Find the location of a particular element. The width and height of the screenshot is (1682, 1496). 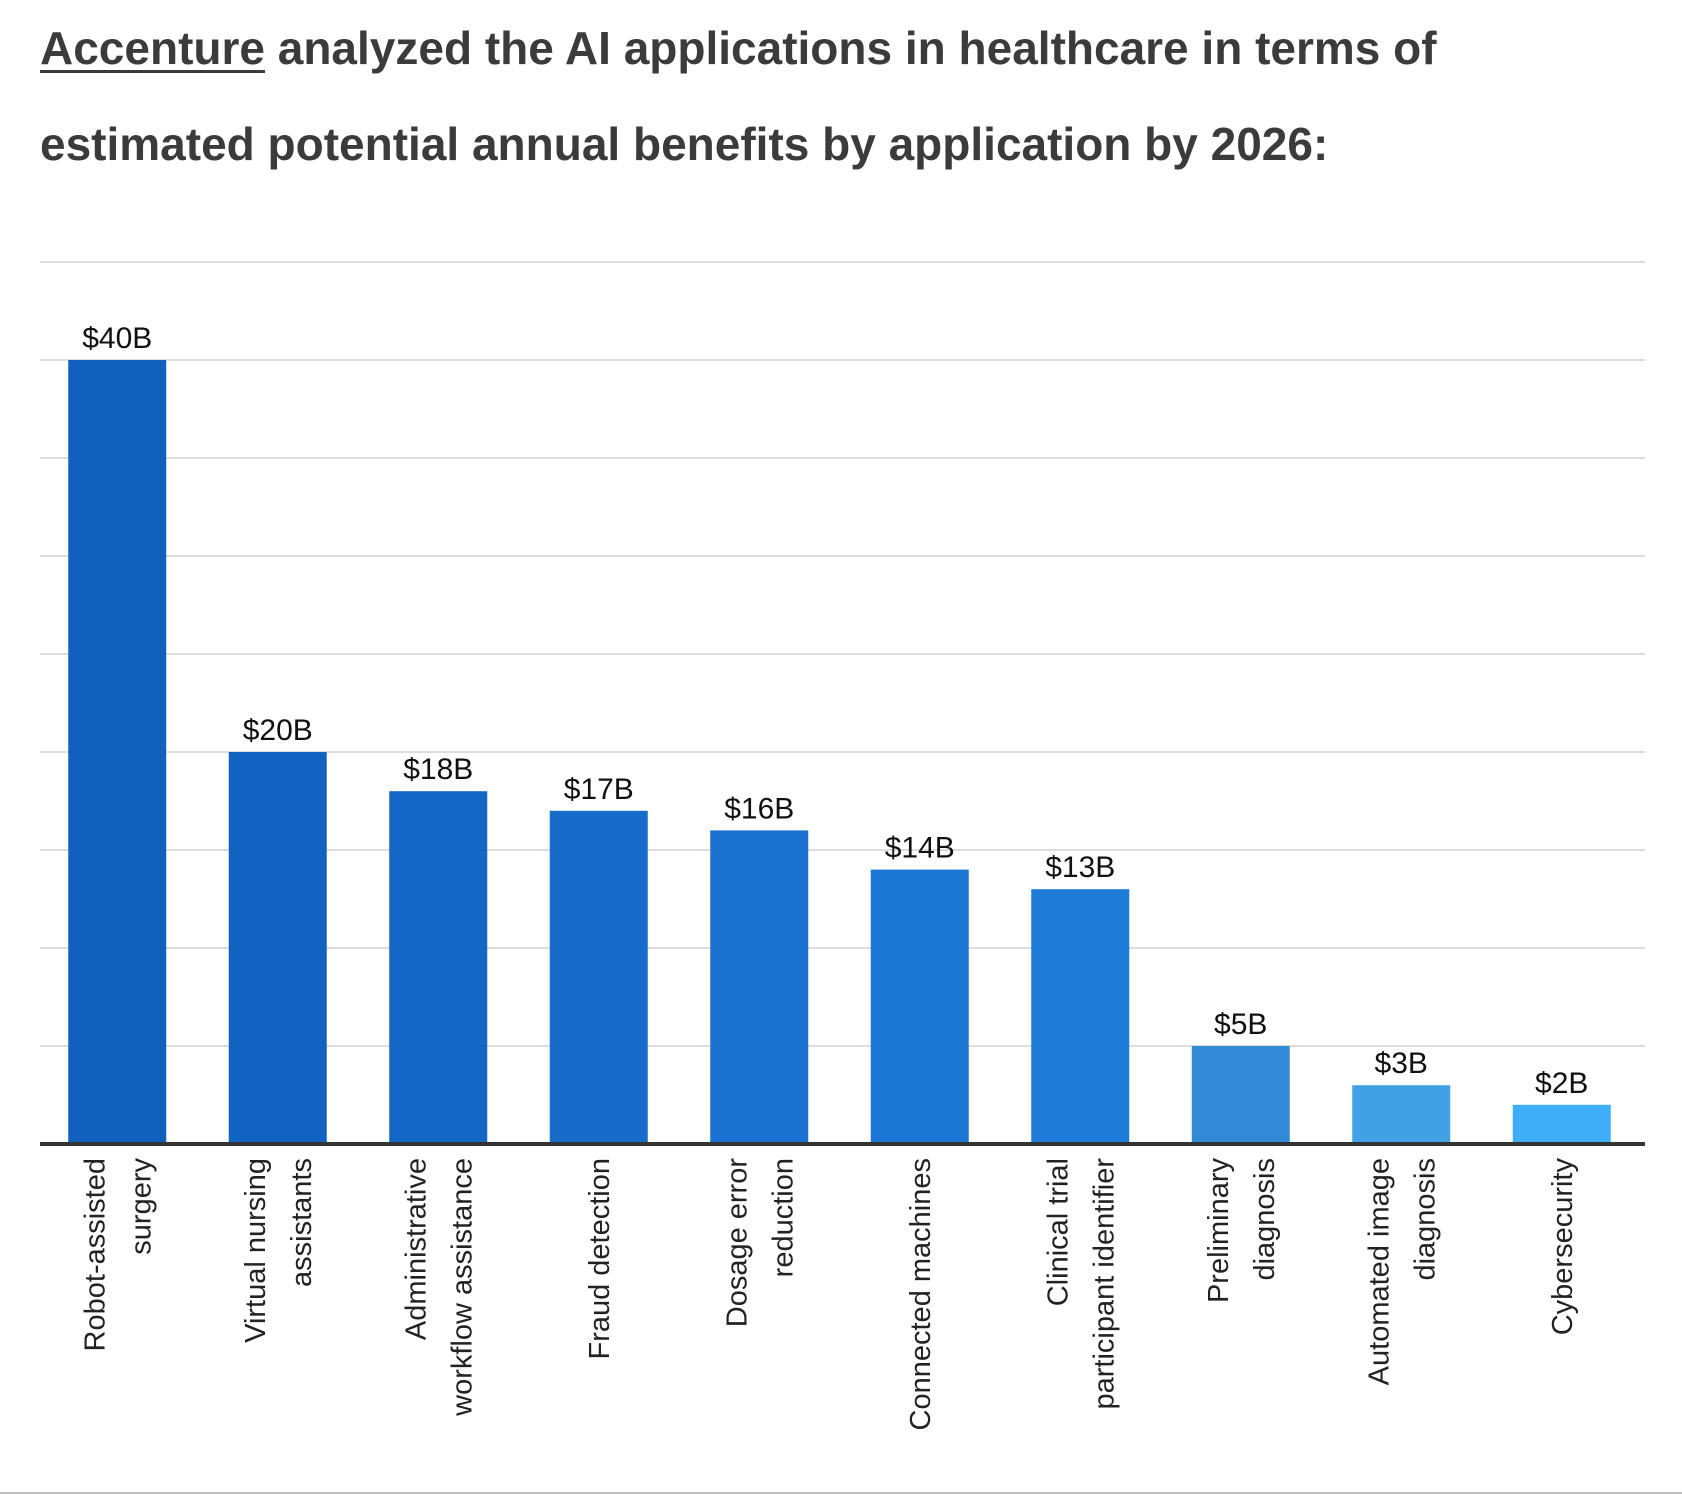

data-label: $2B is located at coordinates (1561, 1083).